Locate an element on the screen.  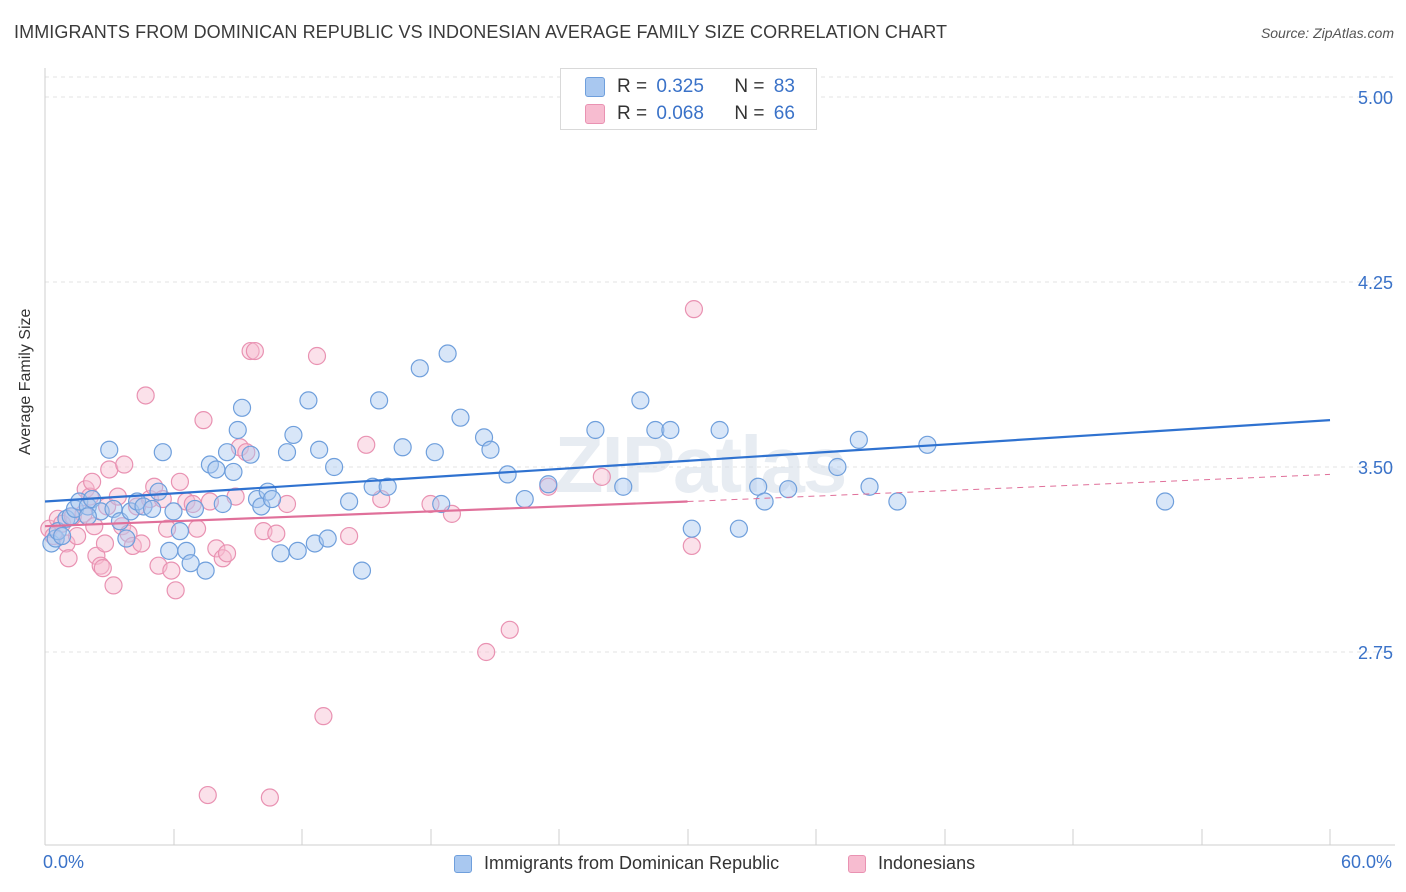
legend-row-pink: R = 0.068 N = 66 is located at coordinates (690, 114).